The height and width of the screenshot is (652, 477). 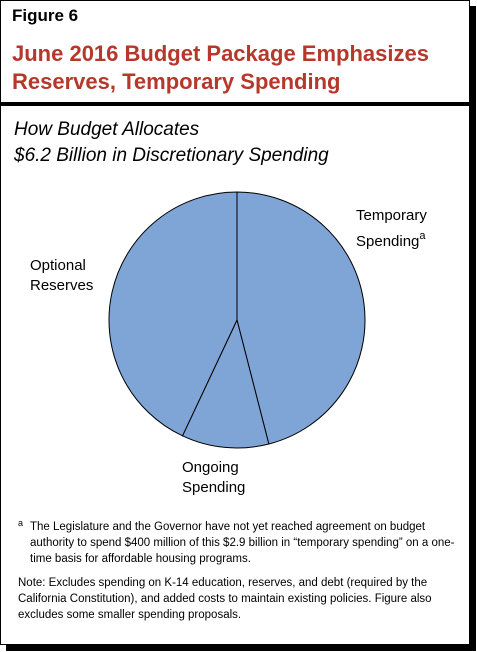 What do you see at coordinates (241, 648) in the screenshot?
I see `frame-shadow-bottom` at bounding box center [241, 648].